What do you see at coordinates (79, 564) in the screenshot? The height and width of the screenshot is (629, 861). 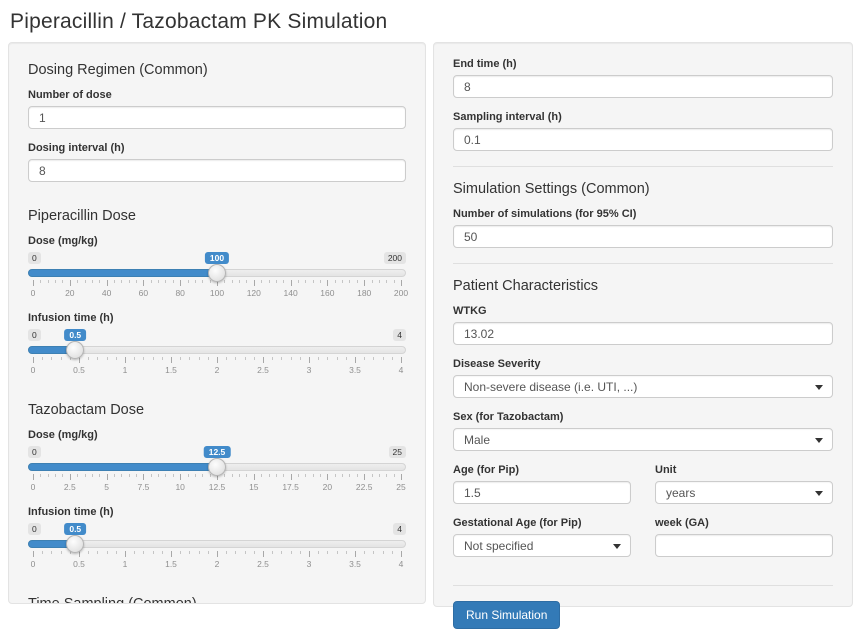 I see `slider-tick-label: 0.5` at bounding box center [79, 564].